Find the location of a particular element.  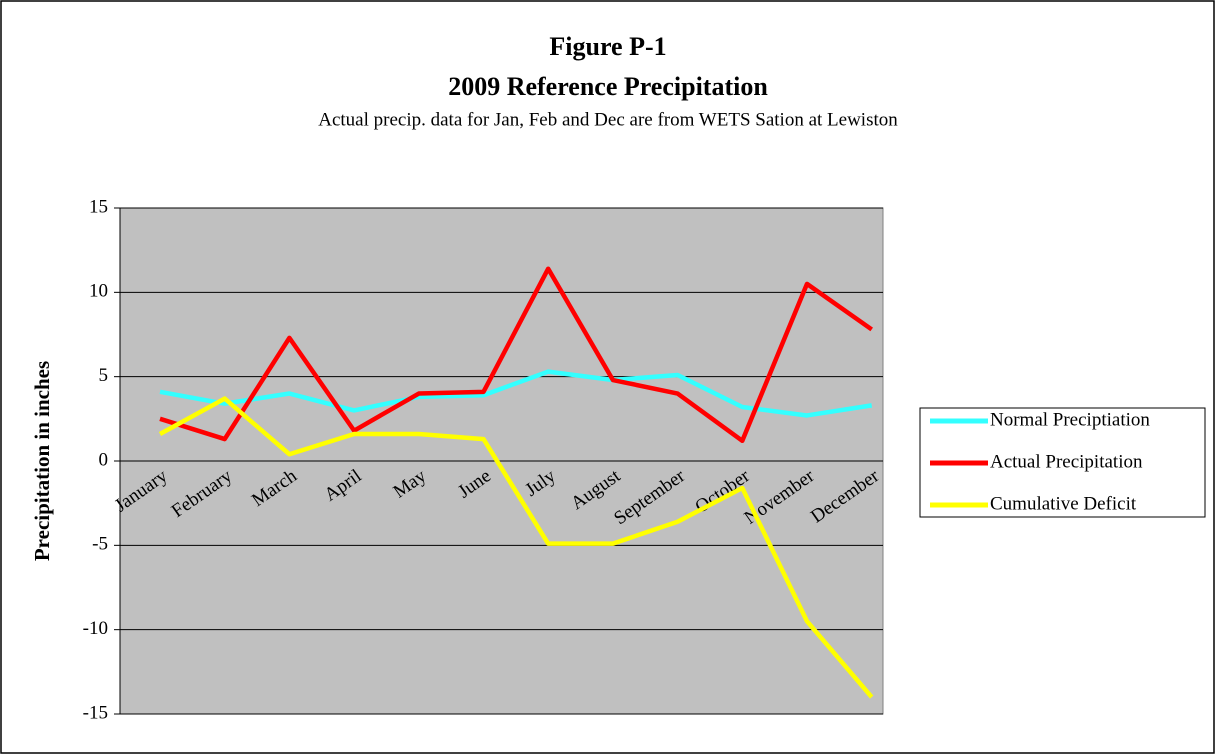

y-tick-label: 15 is located at coordinates (98, 206).